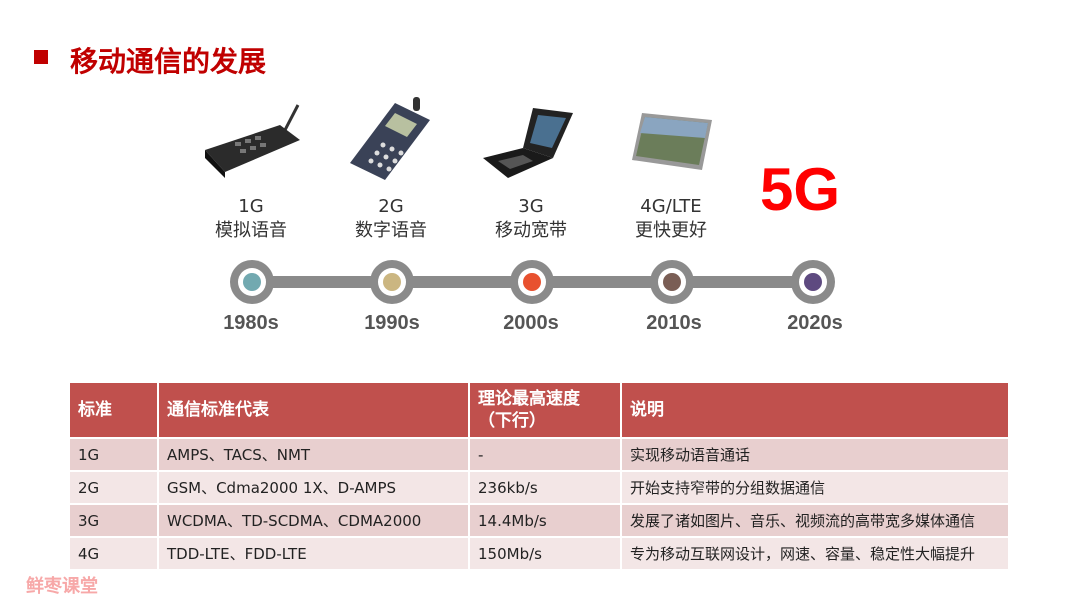 Image resolution: width=1080 pixels, height=608 pixels. Describe the element at coordinates (815, 323) in the screenshot. I see `year-label: 2020s` at that location.